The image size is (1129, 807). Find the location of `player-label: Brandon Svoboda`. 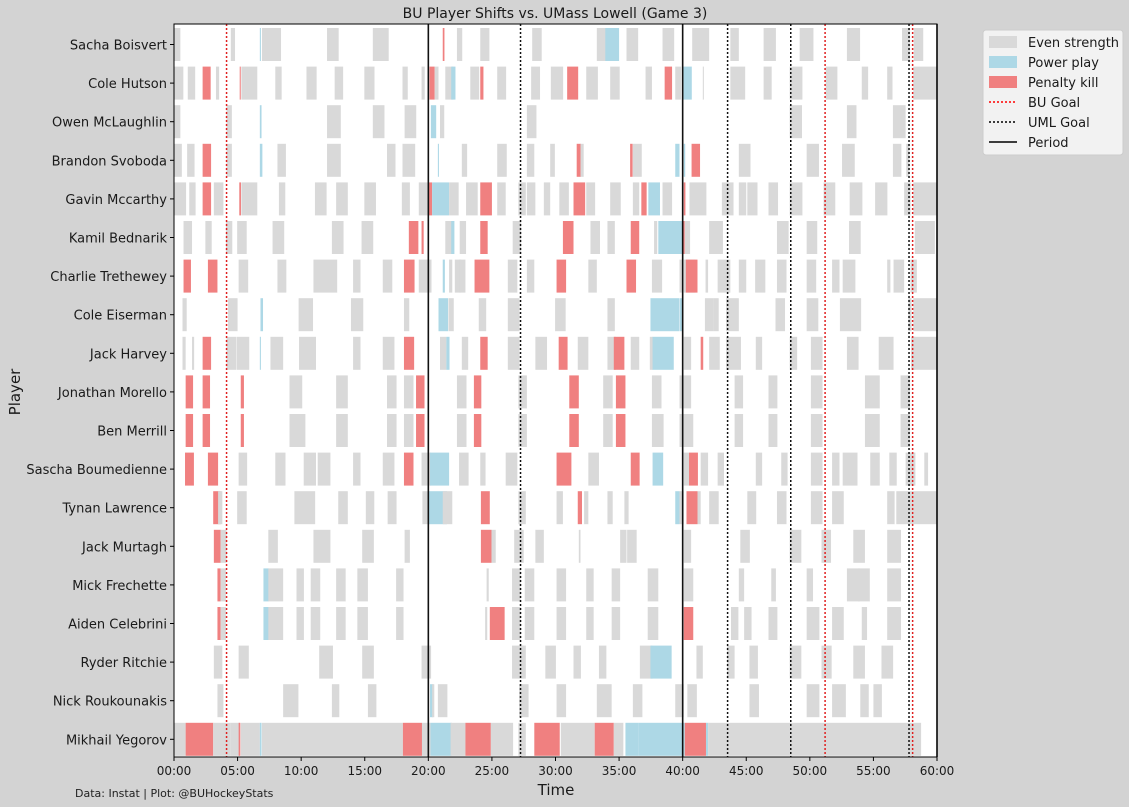

player-label: Brandon Svoboda is located at coordinates (109, 161).